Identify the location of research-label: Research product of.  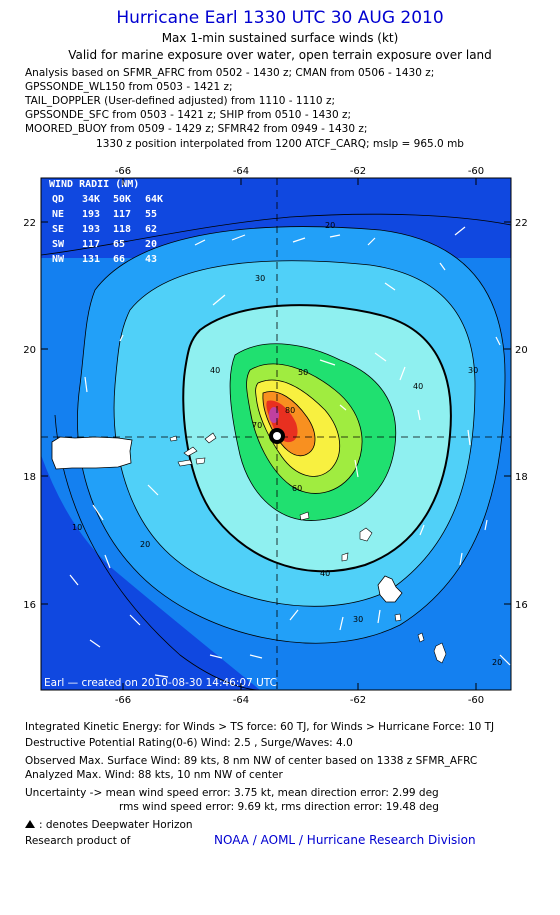
(78, 841).